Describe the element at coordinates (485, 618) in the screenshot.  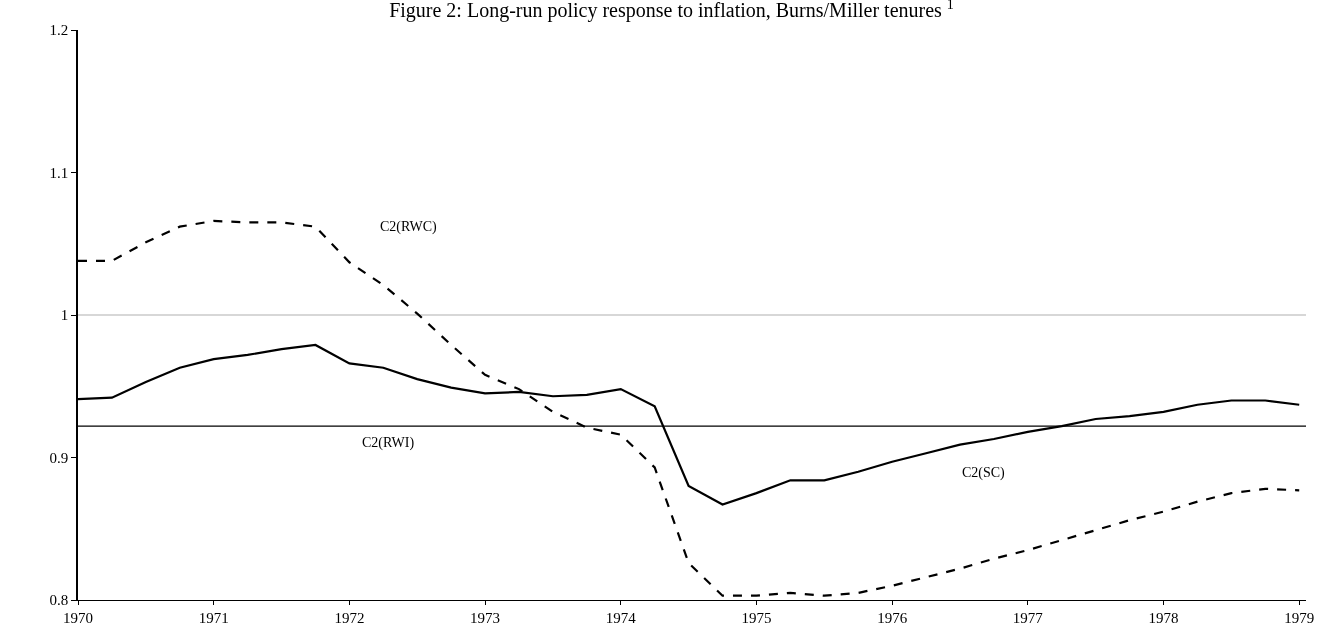
I see `x-tick-label: 1973` at that location.